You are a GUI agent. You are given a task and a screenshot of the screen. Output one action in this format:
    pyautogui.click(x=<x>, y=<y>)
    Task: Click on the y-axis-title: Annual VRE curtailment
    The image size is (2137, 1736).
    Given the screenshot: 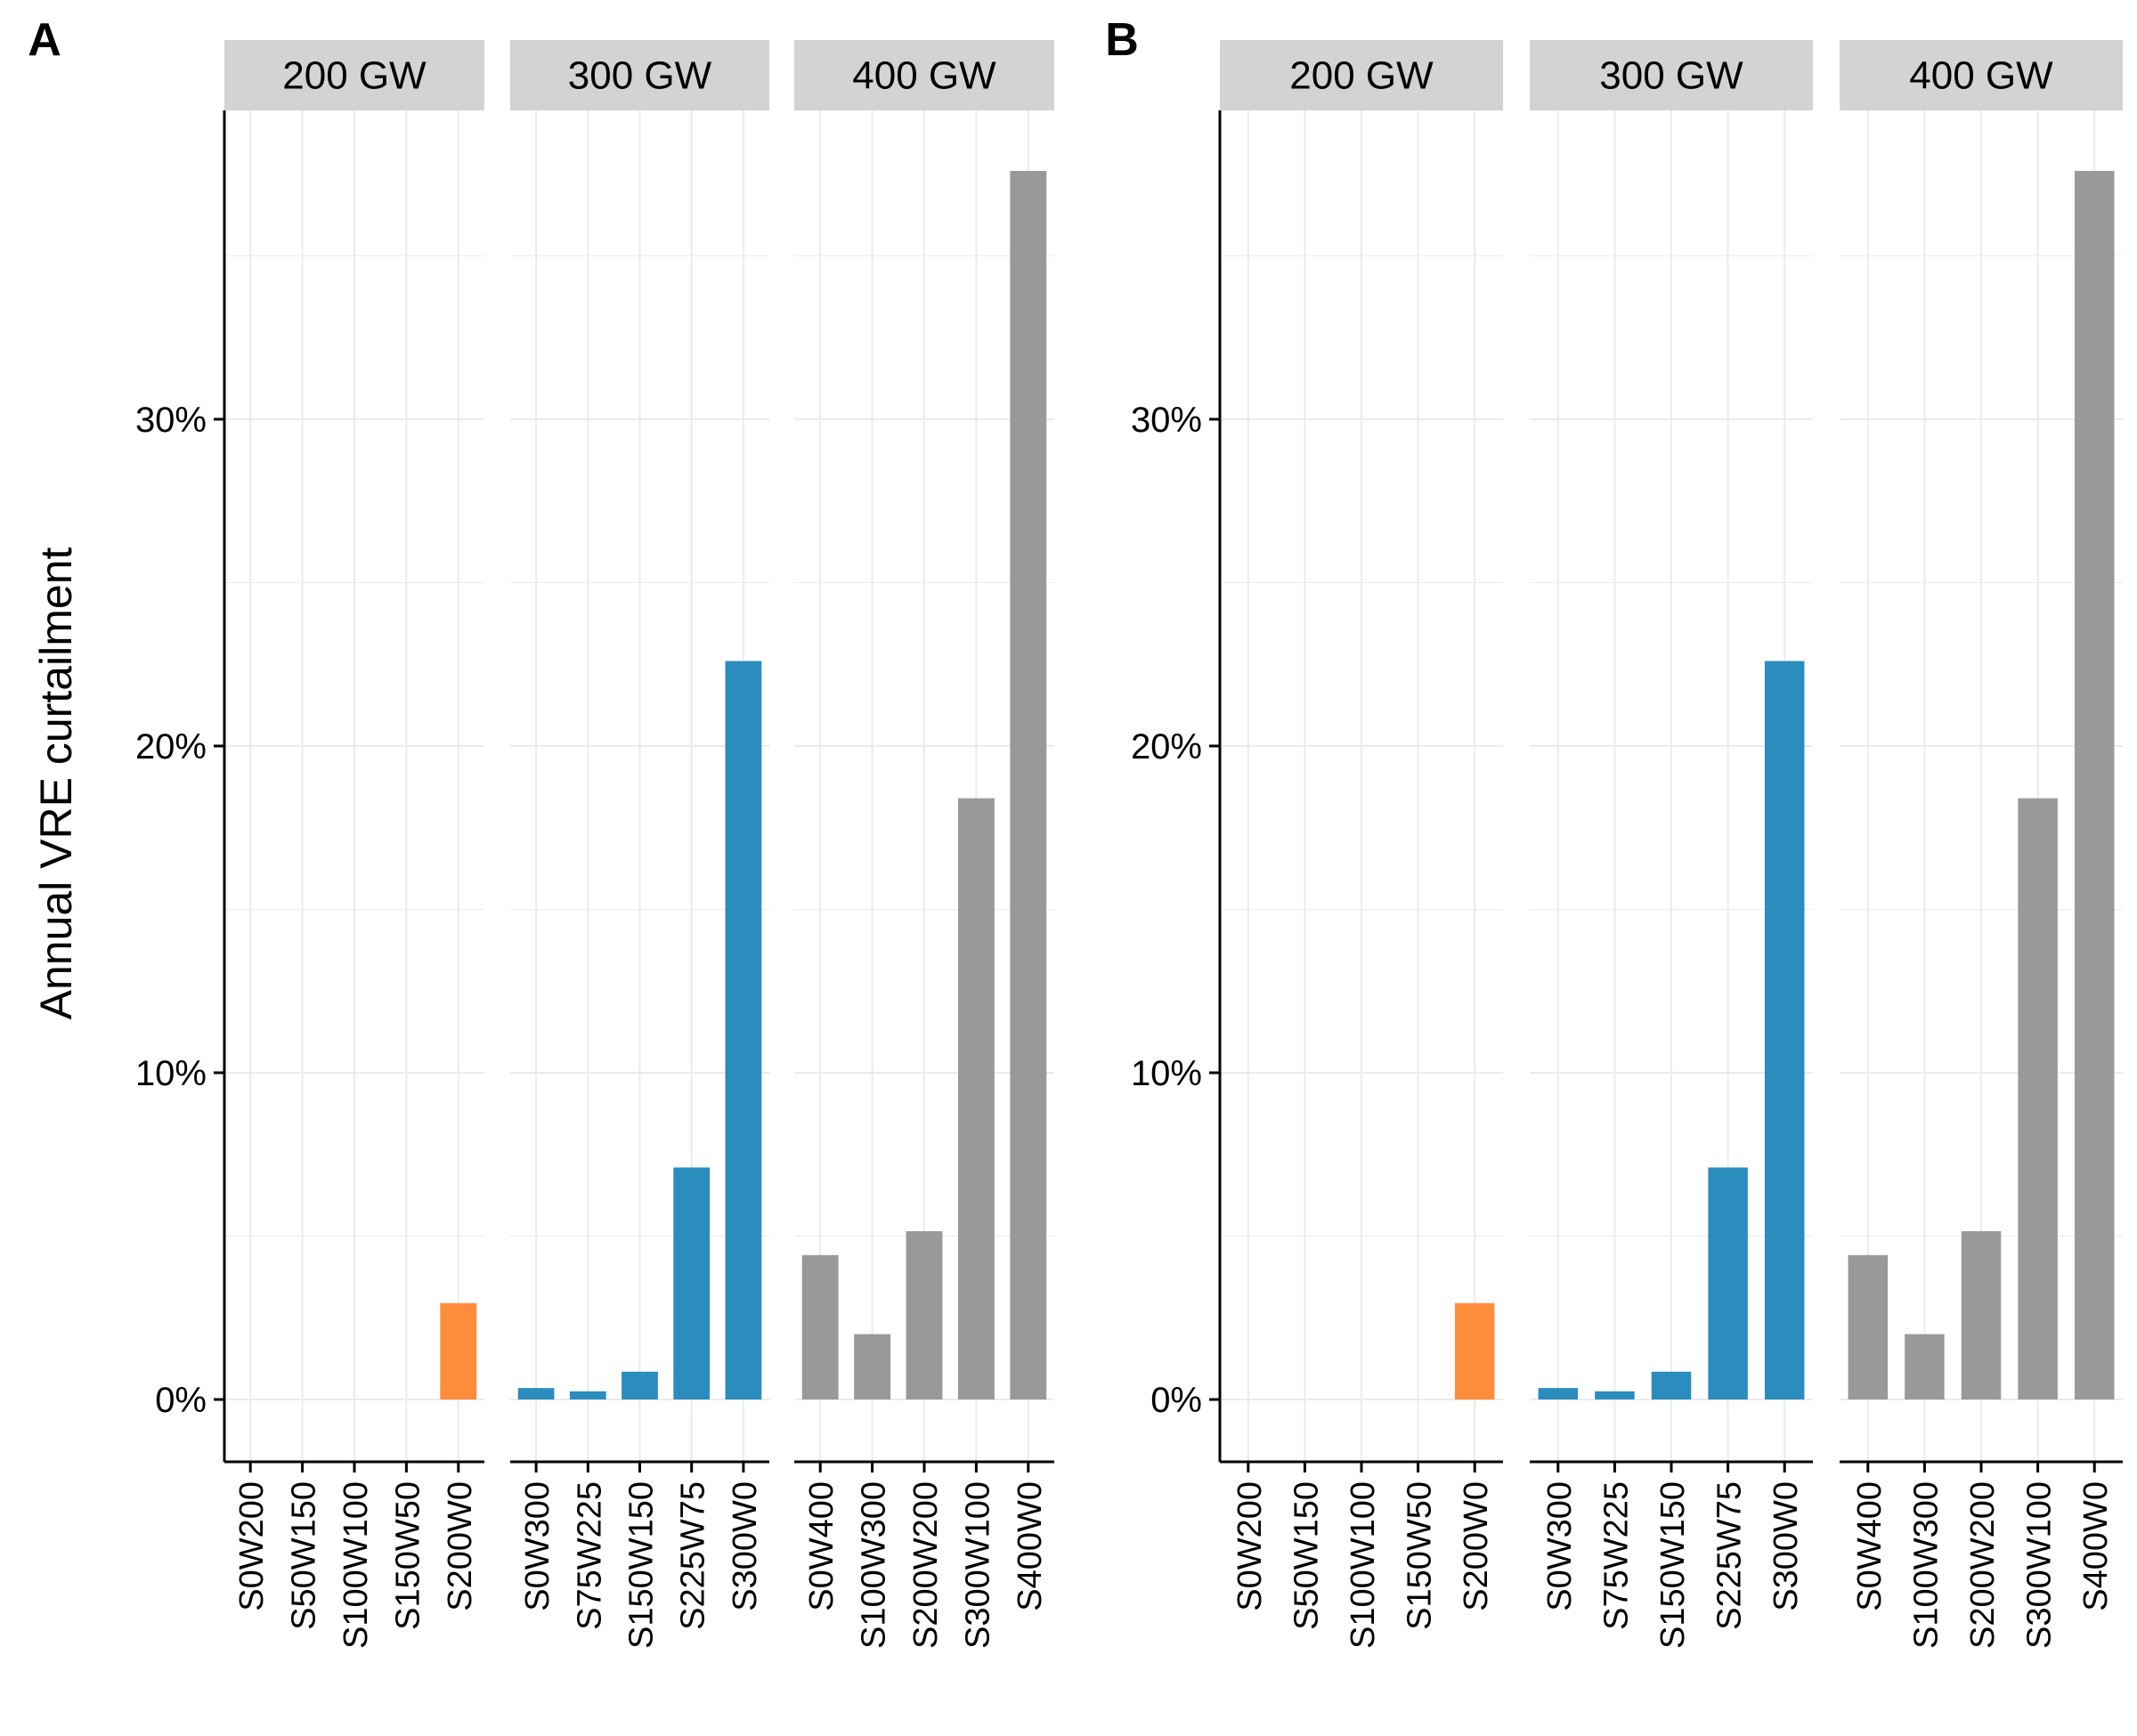 What is the action you would take?
    pyautogui.click(x=56, y=783)
    